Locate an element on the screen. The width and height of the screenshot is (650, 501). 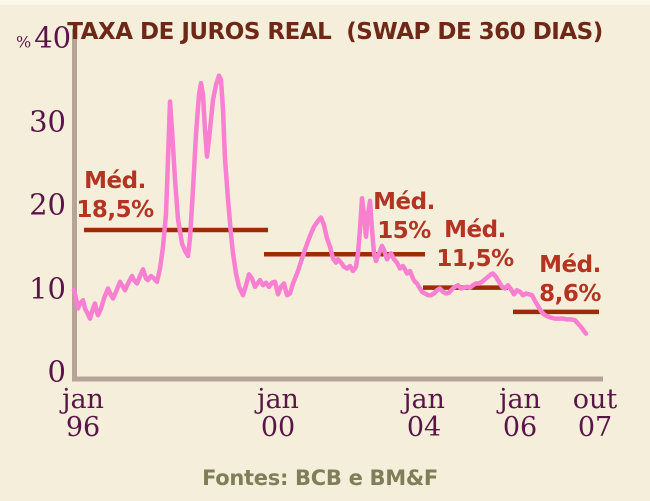
y-tick-10: 10 is located at coordinates (41, 288).